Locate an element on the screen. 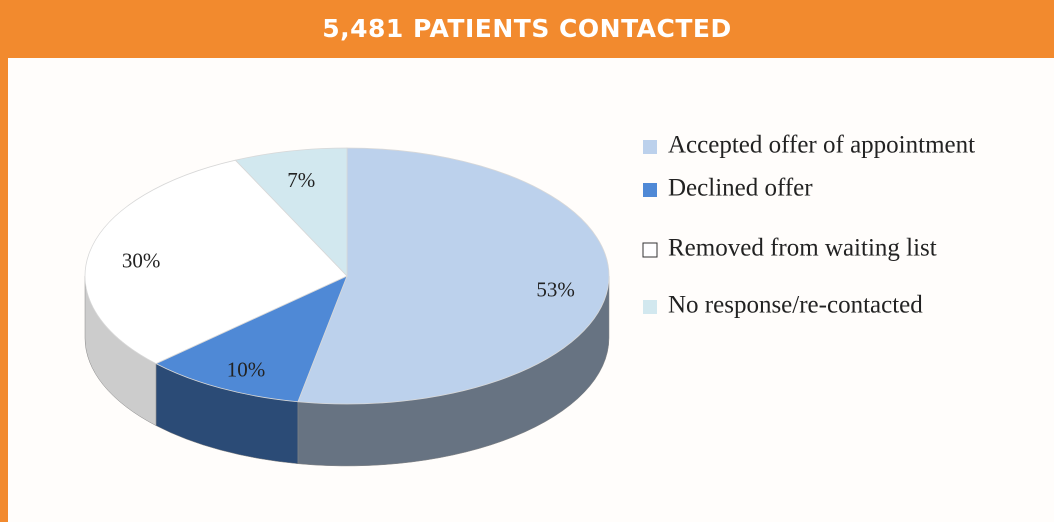 The image size is (1054, 522). chart-title: 5,481 PATIENTS CONTACTED is located at coordinates (527, 28).